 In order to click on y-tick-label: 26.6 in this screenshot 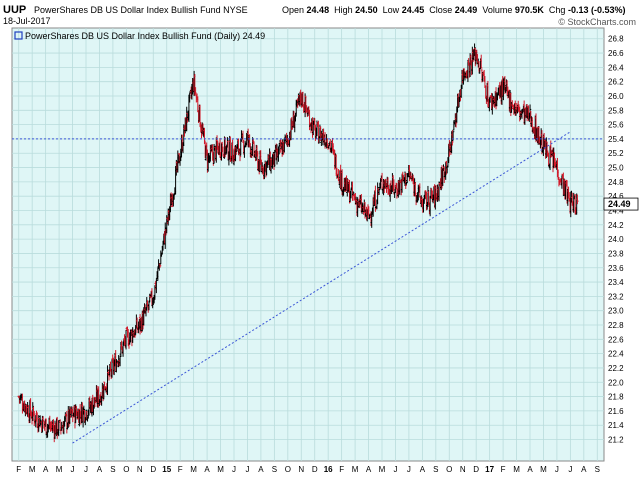, I will do `click(616, 53)`.